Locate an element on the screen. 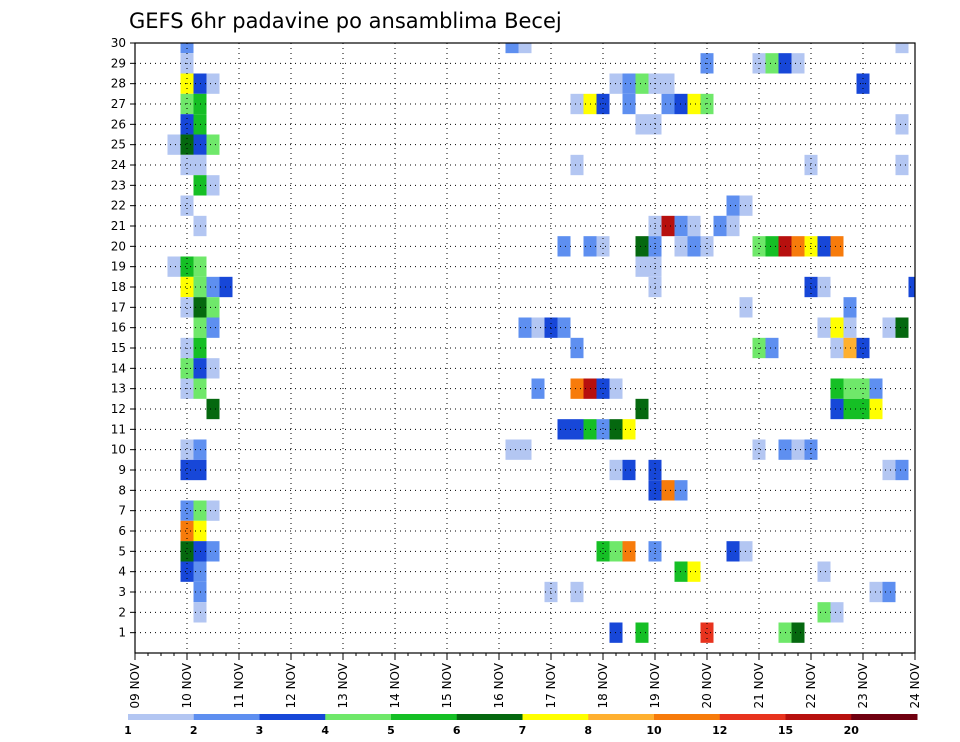 This screenshot has height=742, width=960. x-tick-label: 18 NOV is located at coordinates (603, 685).